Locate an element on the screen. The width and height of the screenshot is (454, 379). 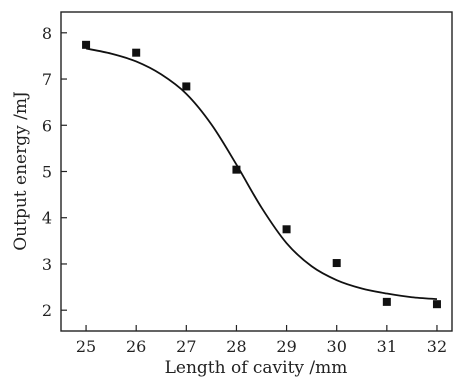
x-tick-label: 30 is located at coordinates (337, 346).